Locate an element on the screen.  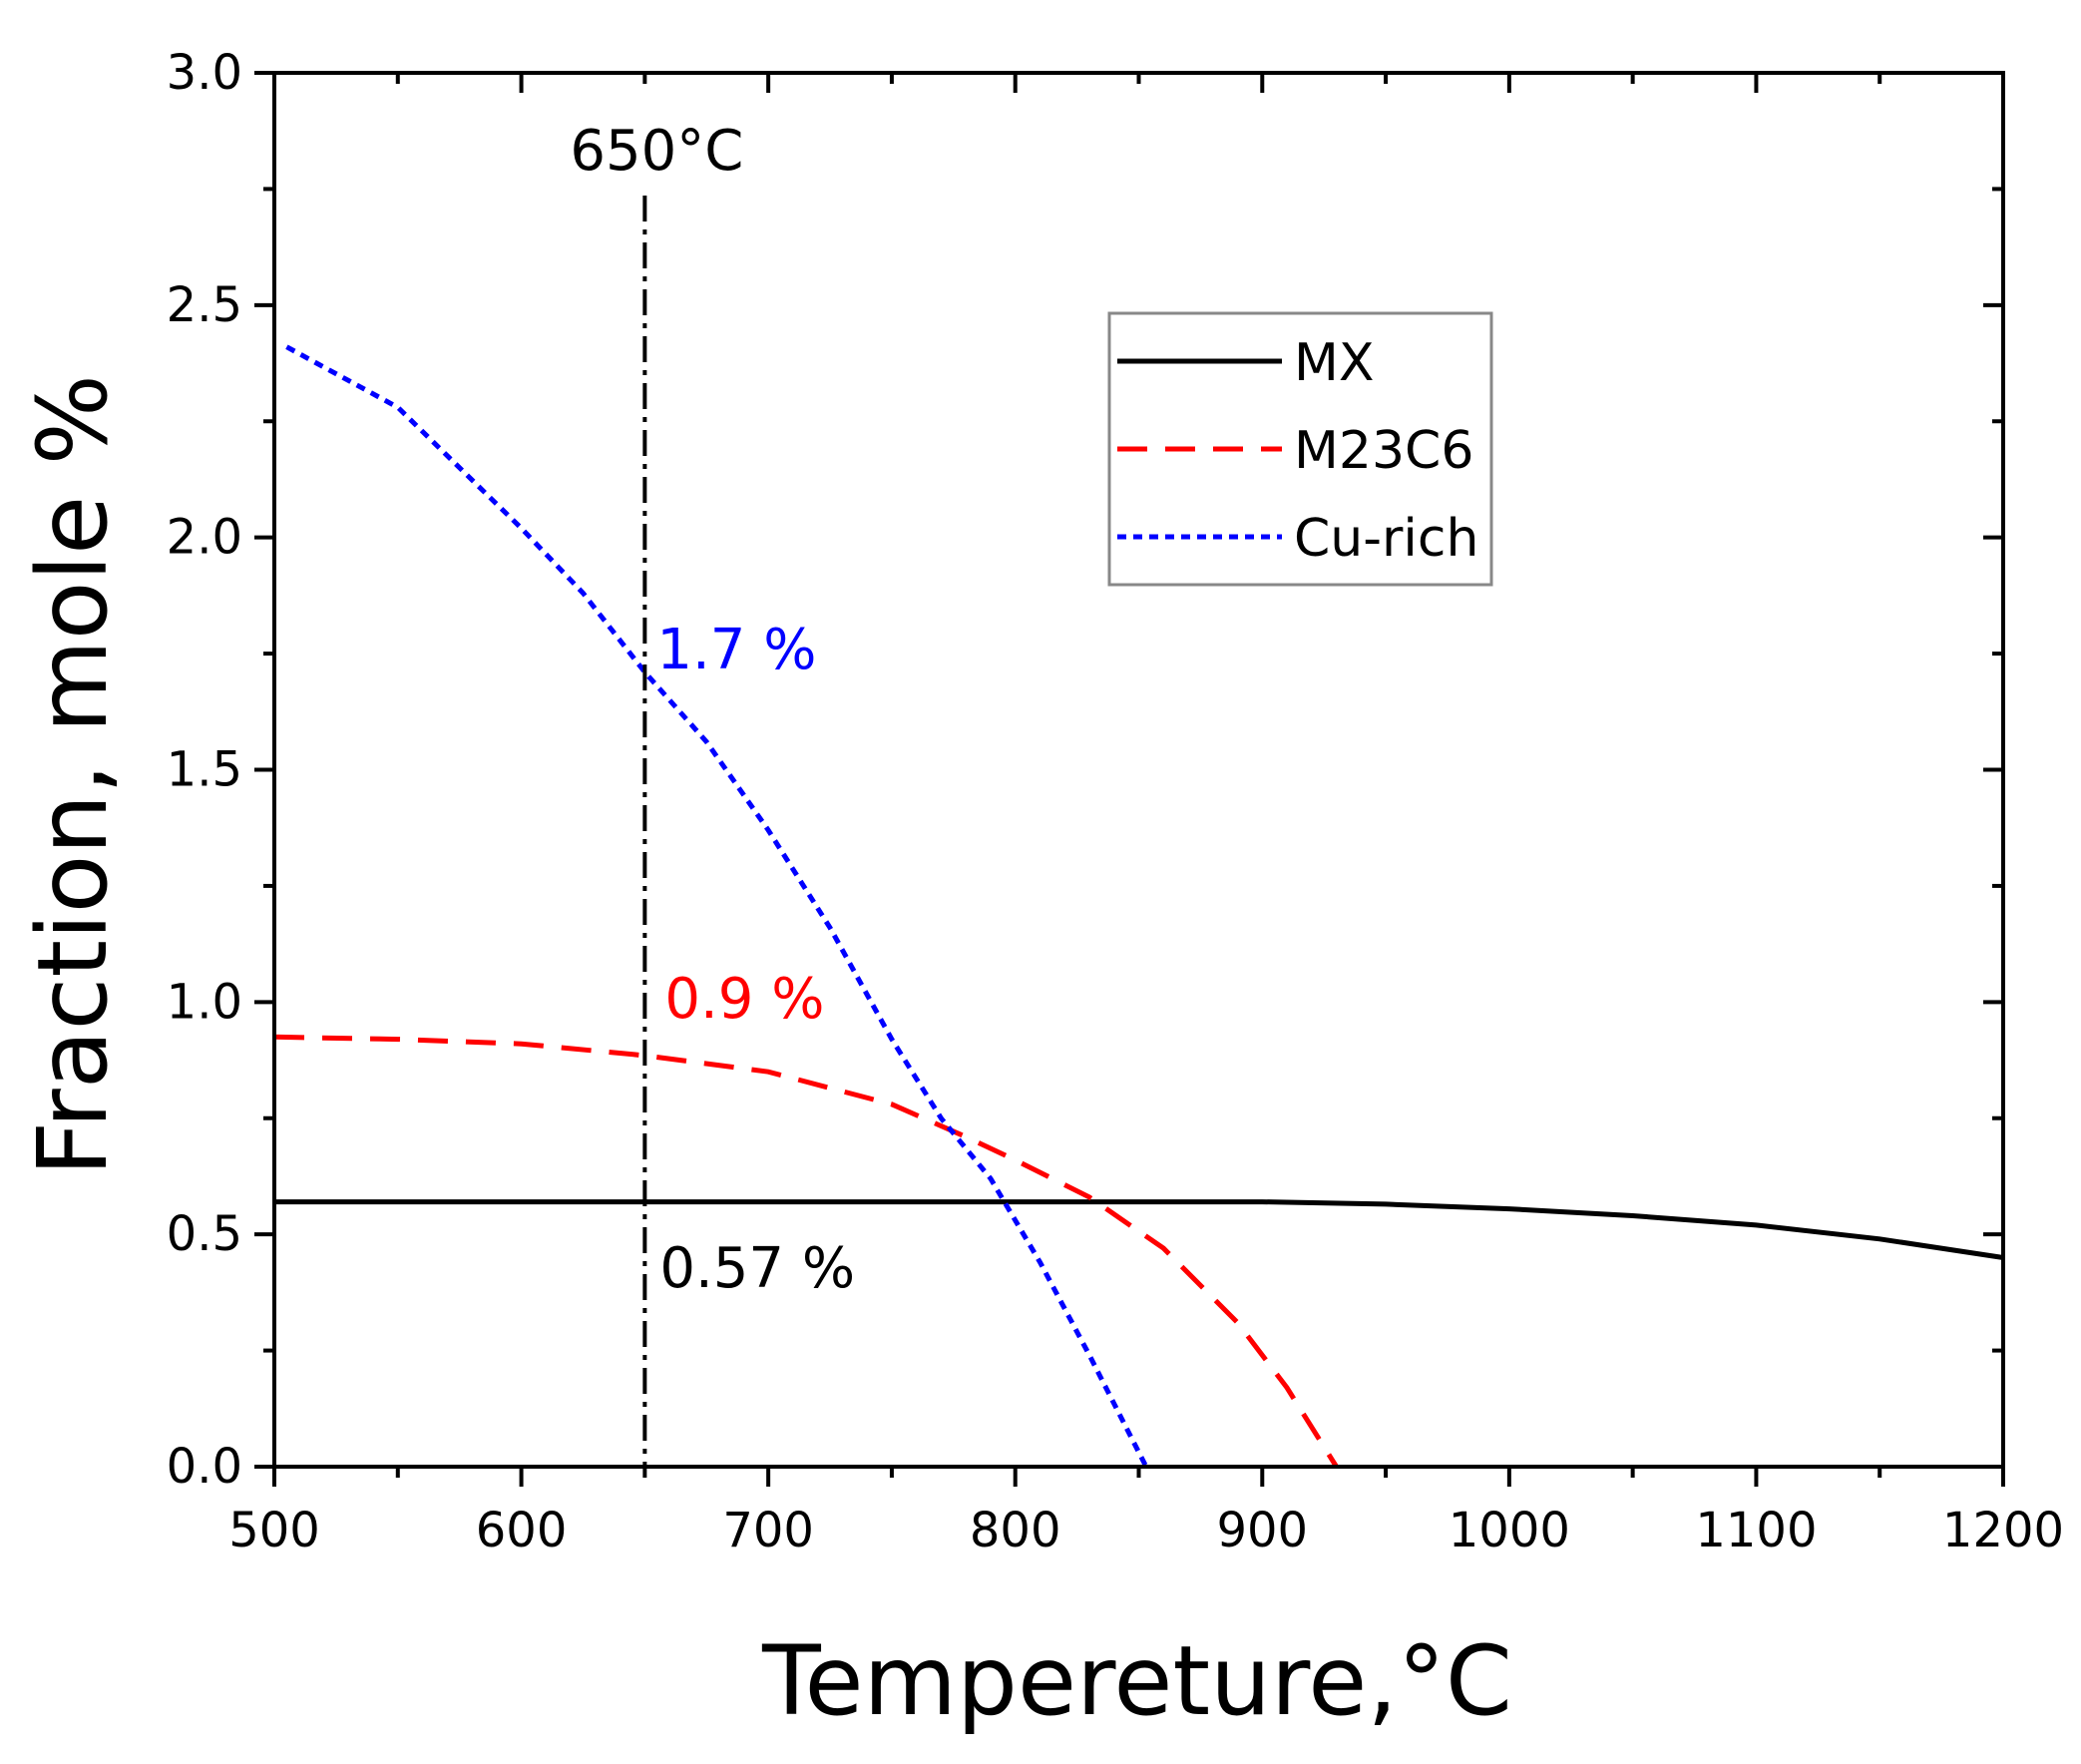
x-tick-label: 800 is located at coordinates (1015, 1530).